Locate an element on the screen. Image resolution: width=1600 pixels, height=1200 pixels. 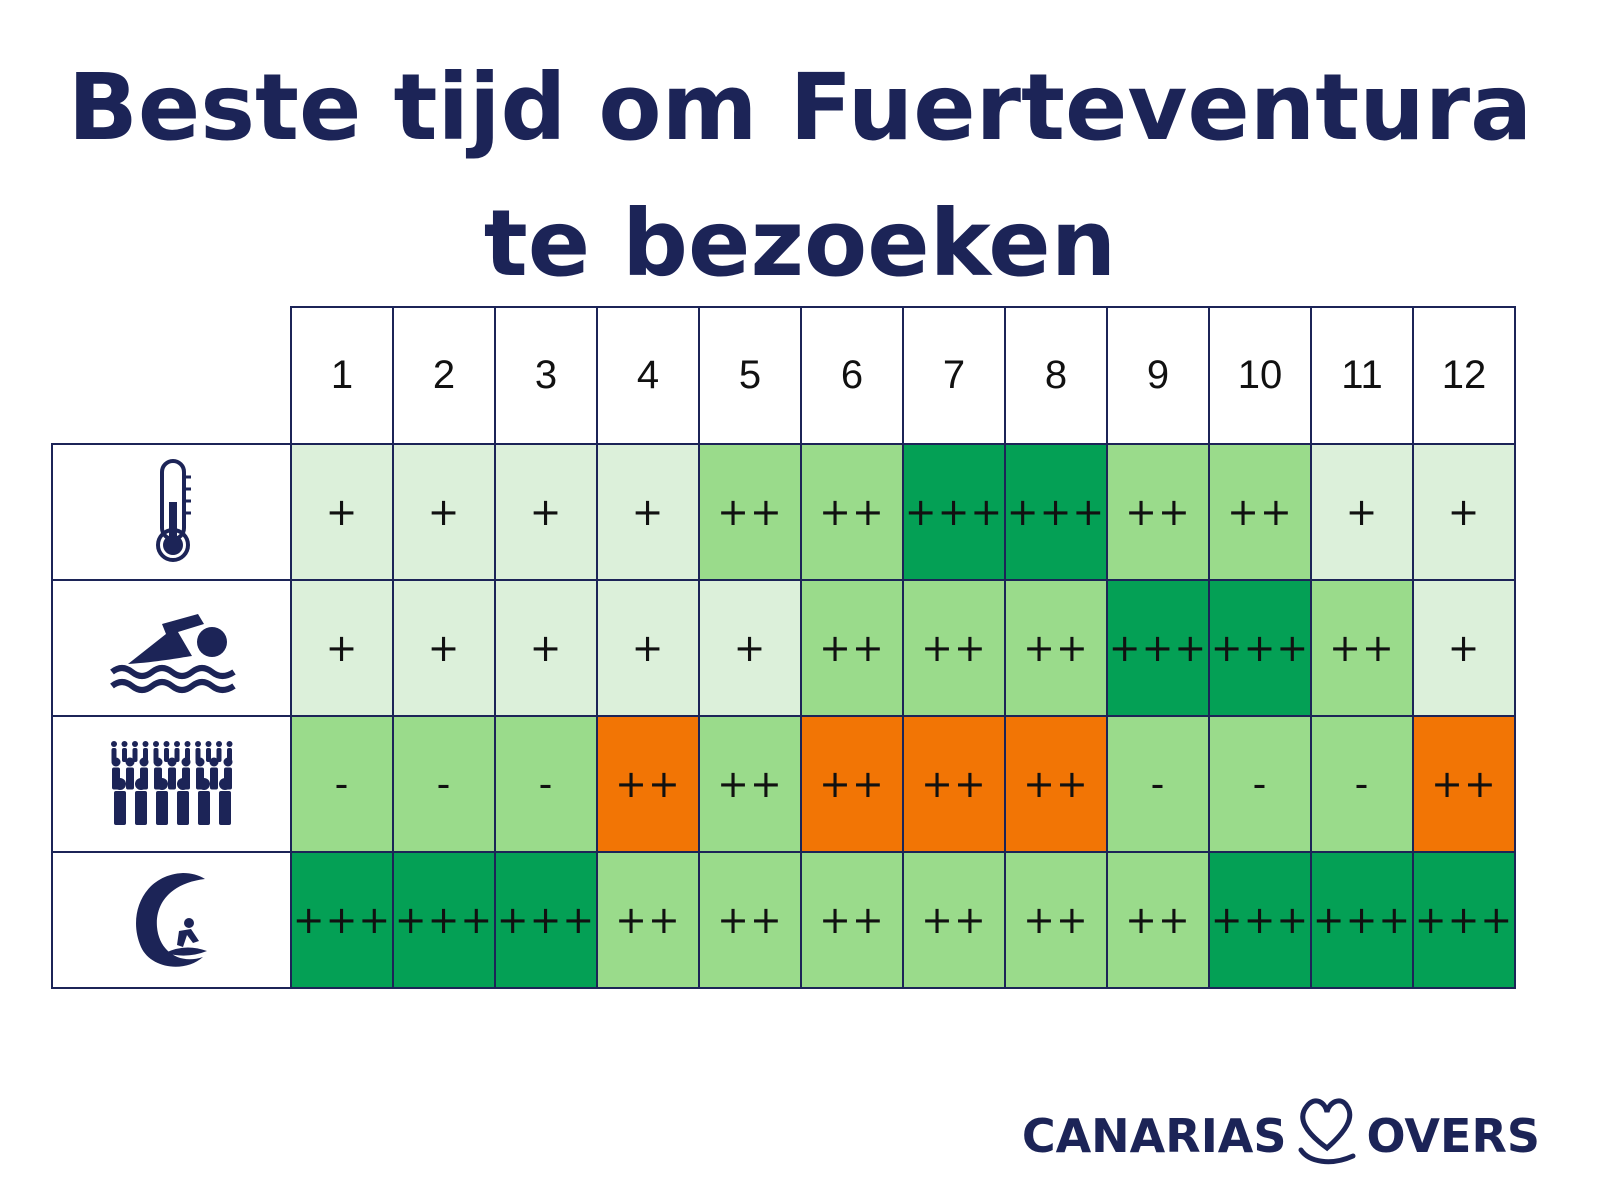
month-header: 1 is located at coordinates (342, 375).